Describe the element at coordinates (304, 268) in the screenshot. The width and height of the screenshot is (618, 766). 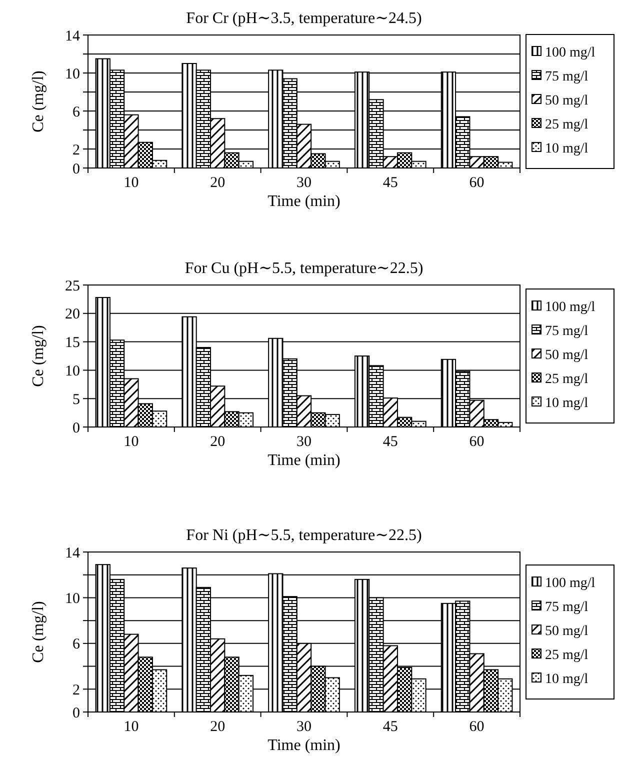
I see `chart-title: For Cu (pH∼5.5, temperature∼22.5)` at that location.